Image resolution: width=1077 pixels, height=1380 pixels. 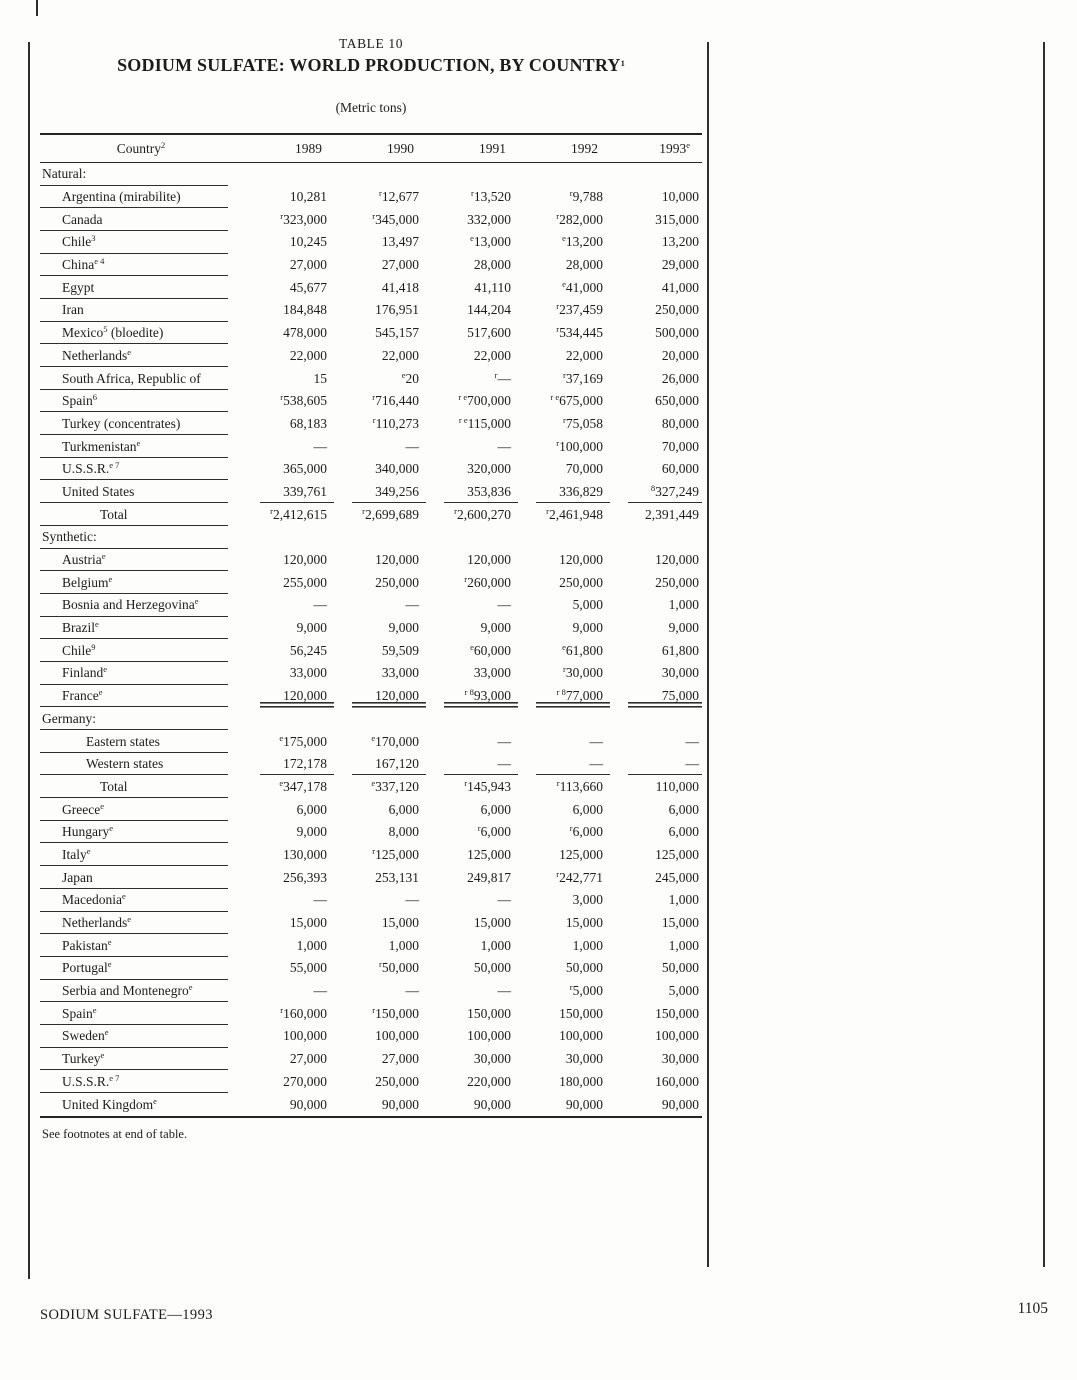 I want to click on row-label: Finlande, so click(x=141, y=673).